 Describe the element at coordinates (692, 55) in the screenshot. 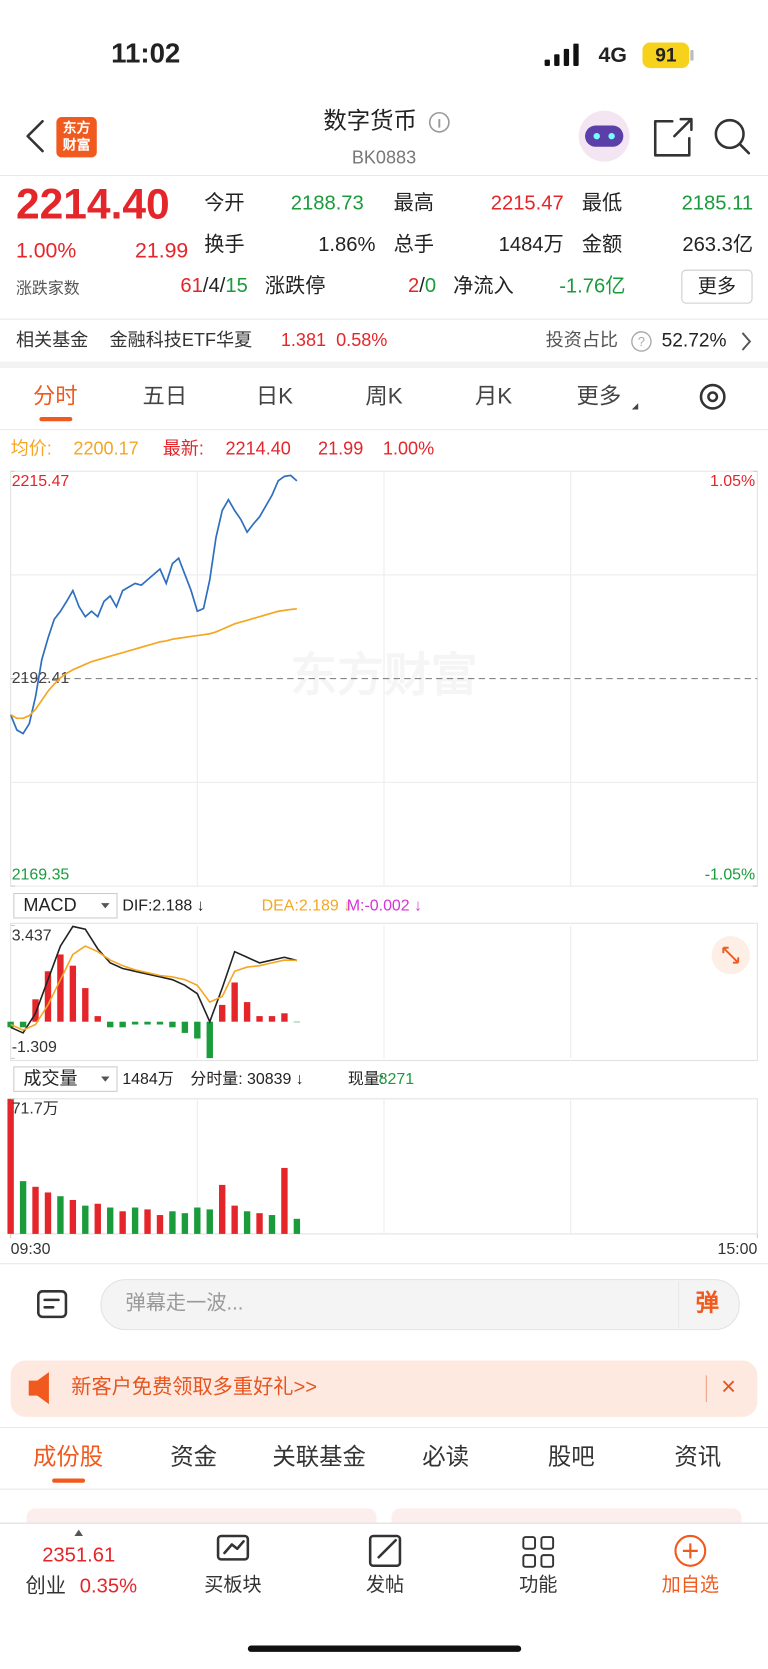

I see `battery-cap` at that location.